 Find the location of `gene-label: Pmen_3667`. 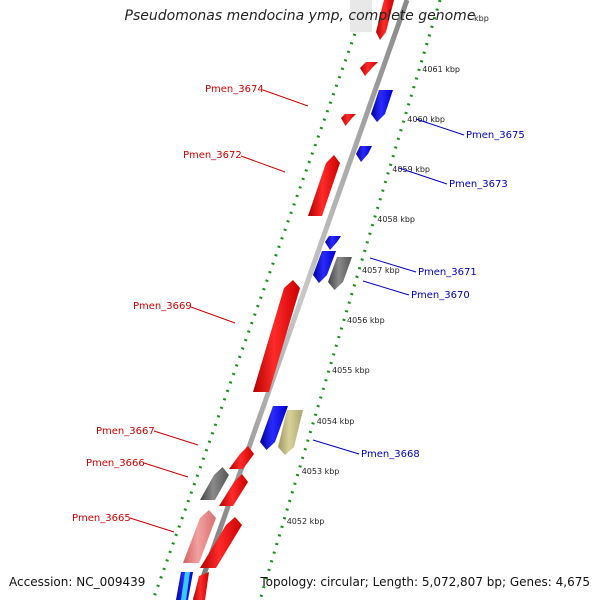

gene-label: Pmen_3667 is located at coordinates (125, 431).